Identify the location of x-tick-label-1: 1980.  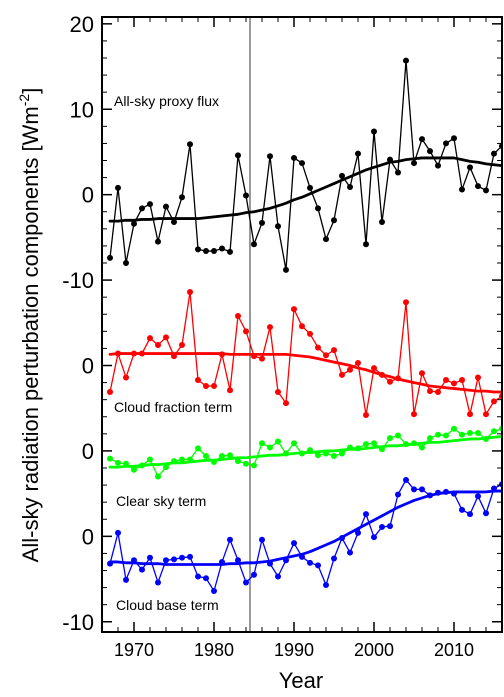
(214, 650).